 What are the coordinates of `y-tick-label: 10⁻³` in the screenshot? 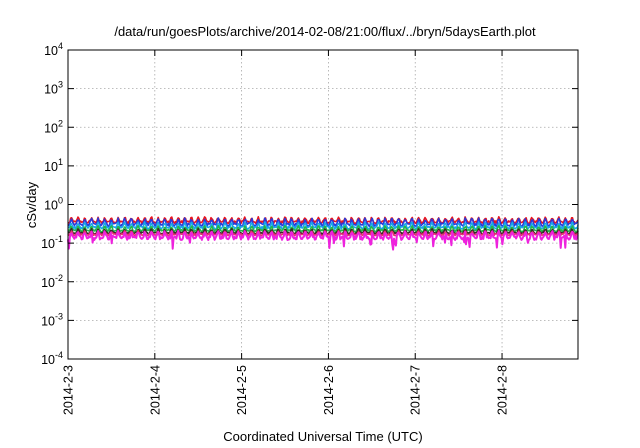 It's located at (52, 319).